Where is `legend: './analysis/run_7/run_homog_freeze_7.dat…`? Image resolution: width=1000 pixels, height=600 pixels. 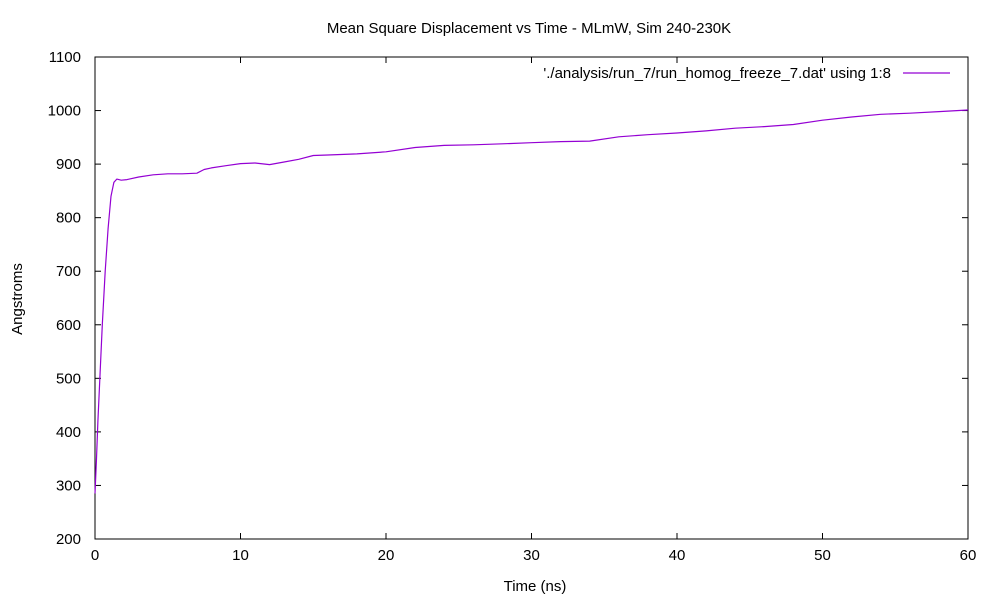 legend: './analysis/run_7/run_homog_freeze_7.dat… is located at coordinates (746, 73).